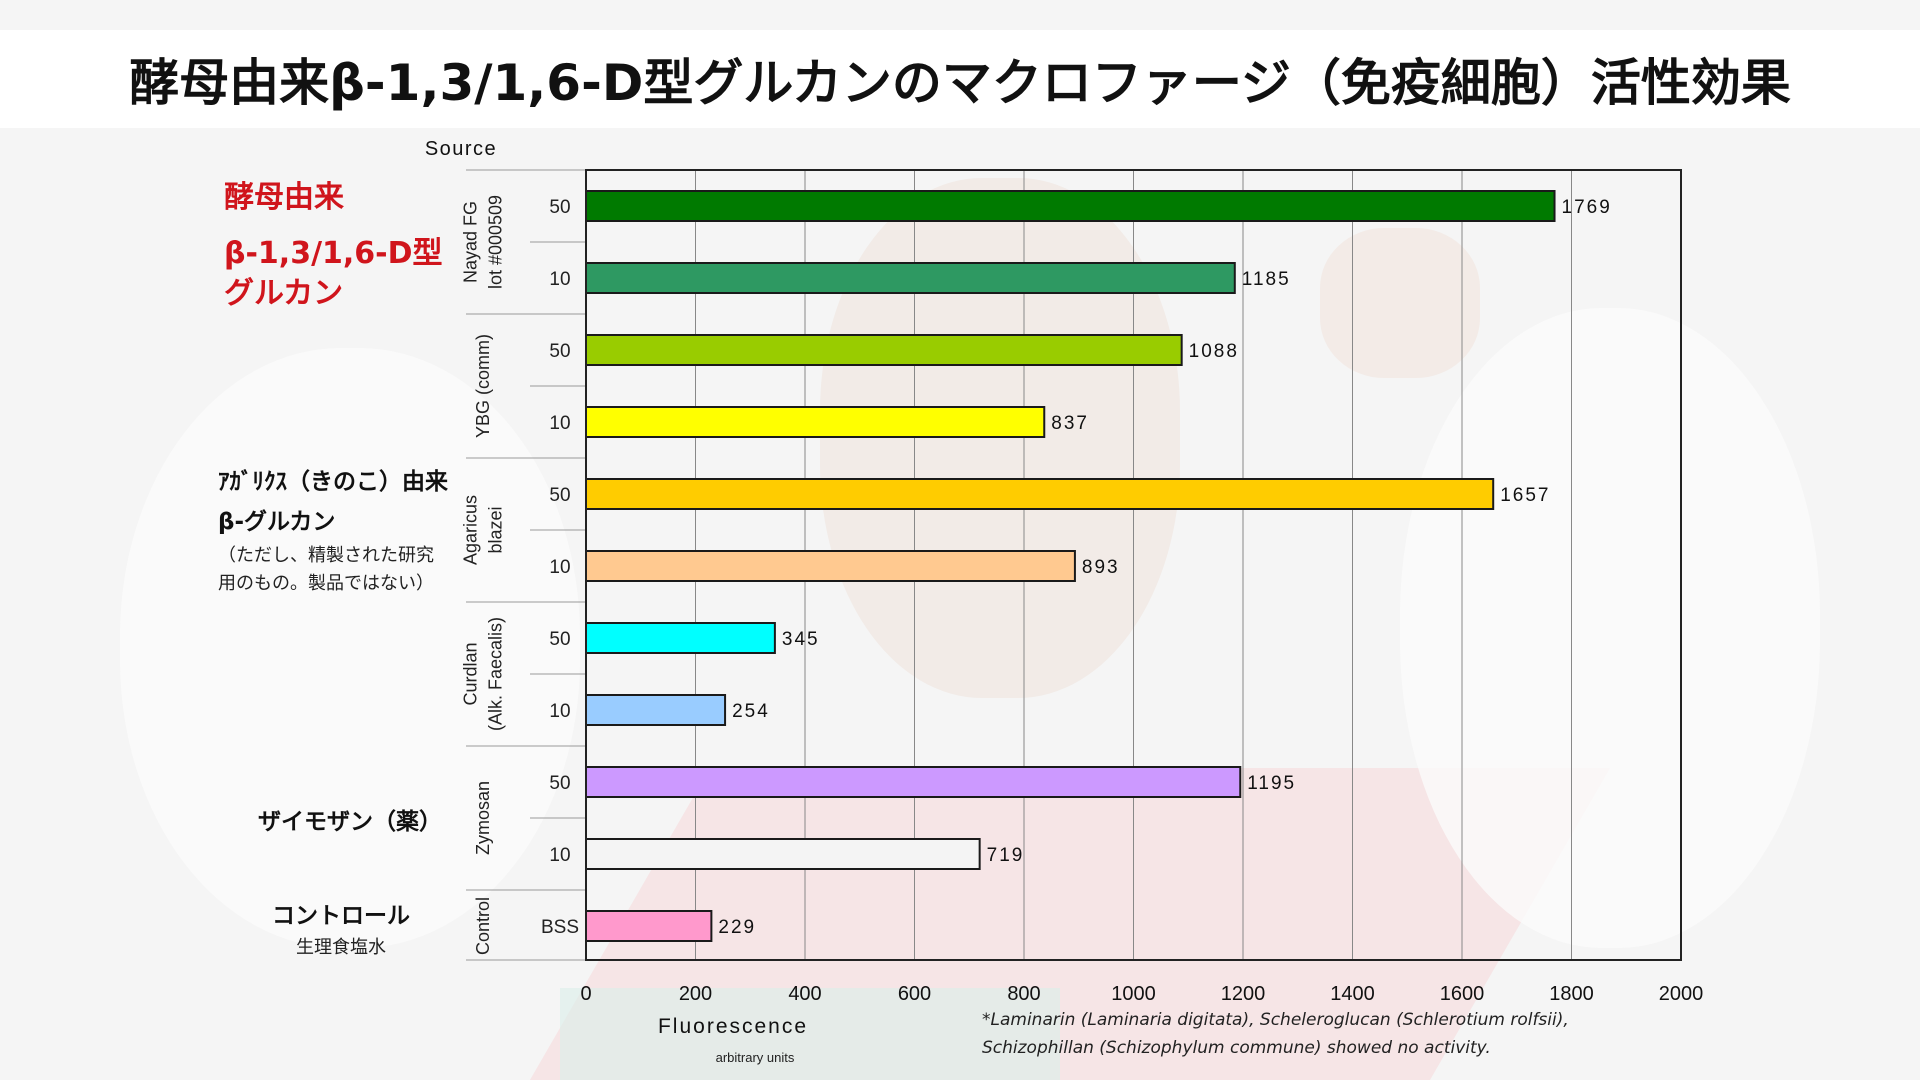 This screenshot has width=1920, height=1080. Describe the element at coordinates (1023, 994) in the screenshot. I see `x-tick-label: 800` at that location.